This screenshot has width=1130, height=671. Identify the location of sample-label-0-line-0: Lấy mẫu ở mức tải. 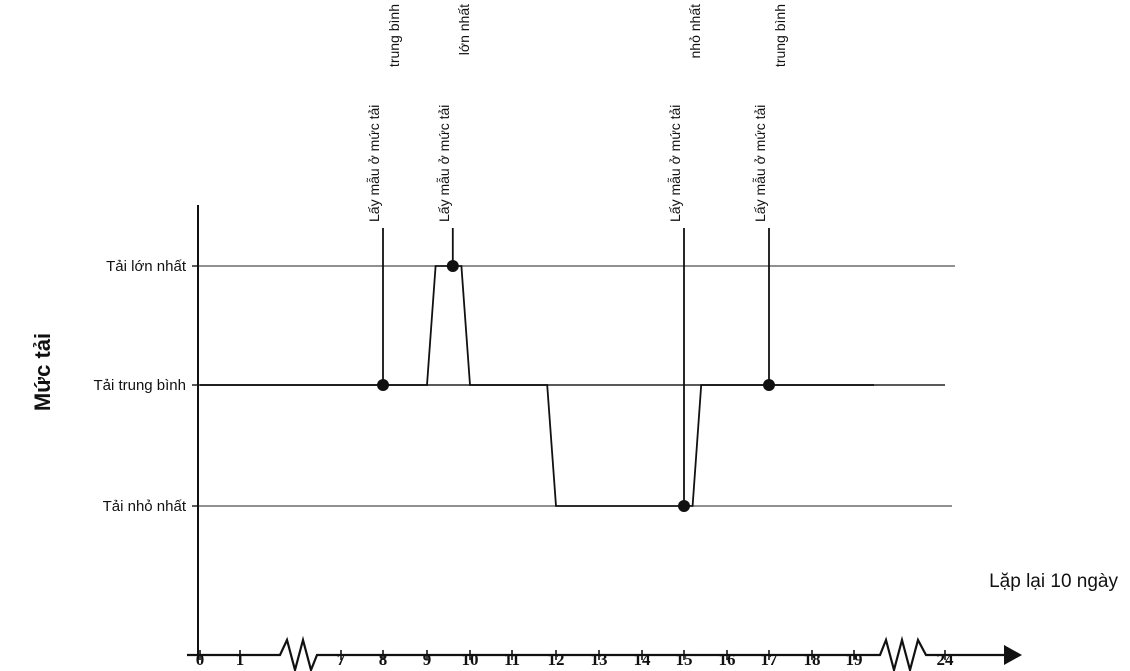
(374, 163).